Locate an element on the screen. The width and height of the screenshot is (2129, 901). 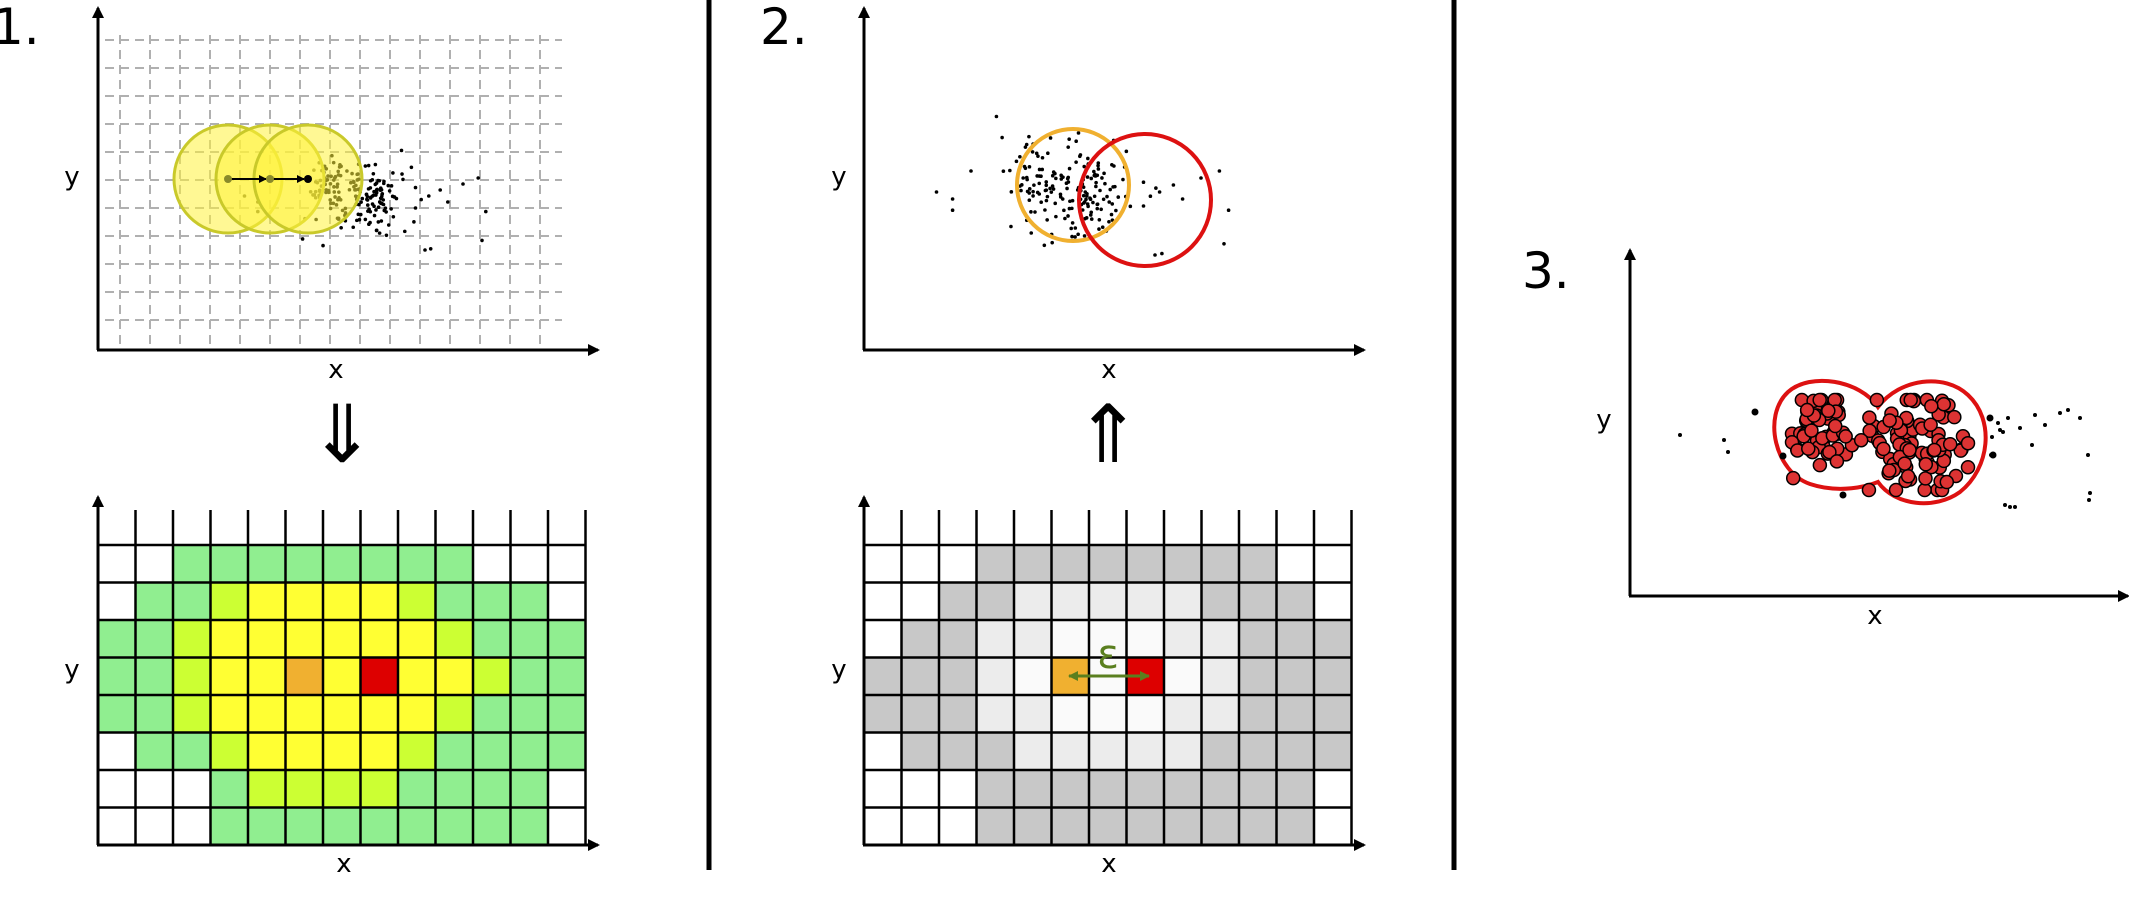
scatter-plot-2: x y is located at coordinates (1098, 195).